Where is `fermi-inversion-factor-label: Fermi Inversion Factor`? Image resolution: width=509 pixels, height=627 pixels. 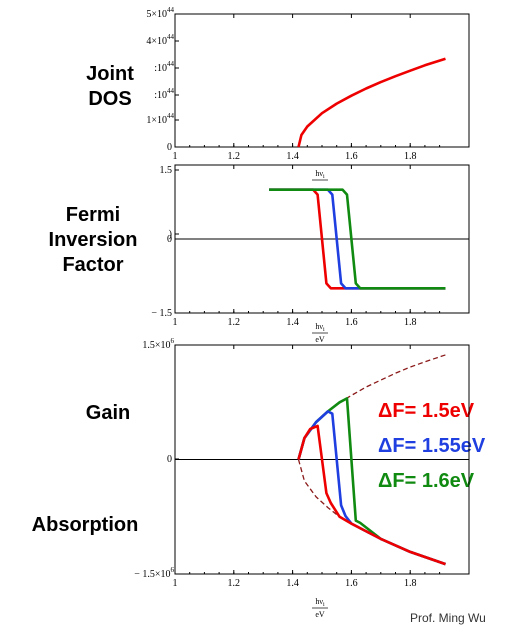 fermi-inversion-factor-label: Fermi Inversion Factor is located at coordinates (93, 240).